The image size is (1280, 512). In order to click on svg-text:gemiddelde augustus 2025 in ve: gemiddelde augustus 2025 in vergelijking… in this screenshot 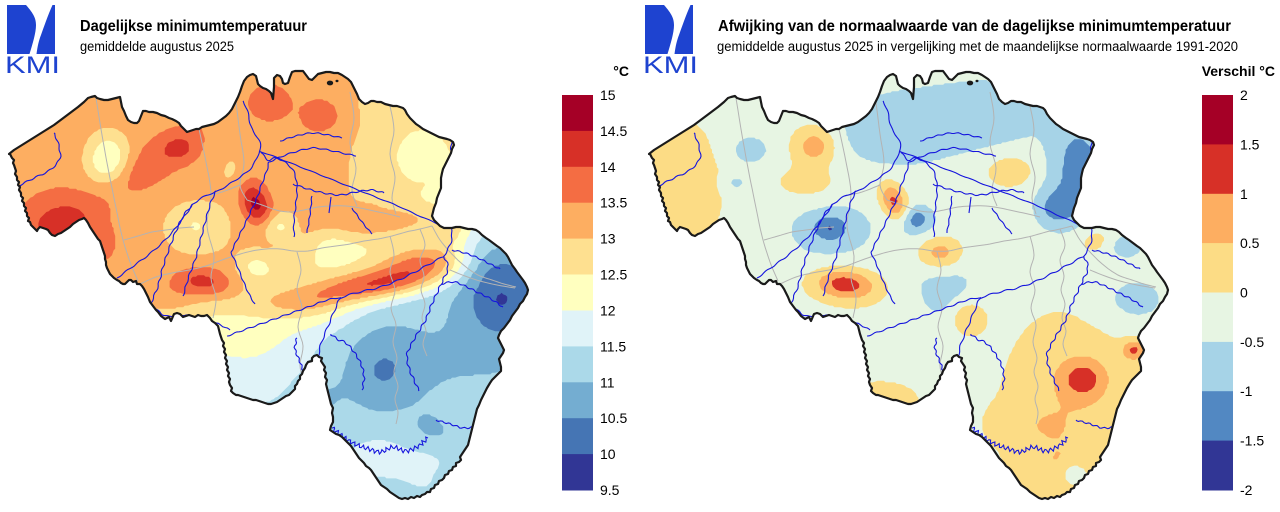, I will do `click(977, 46)`.